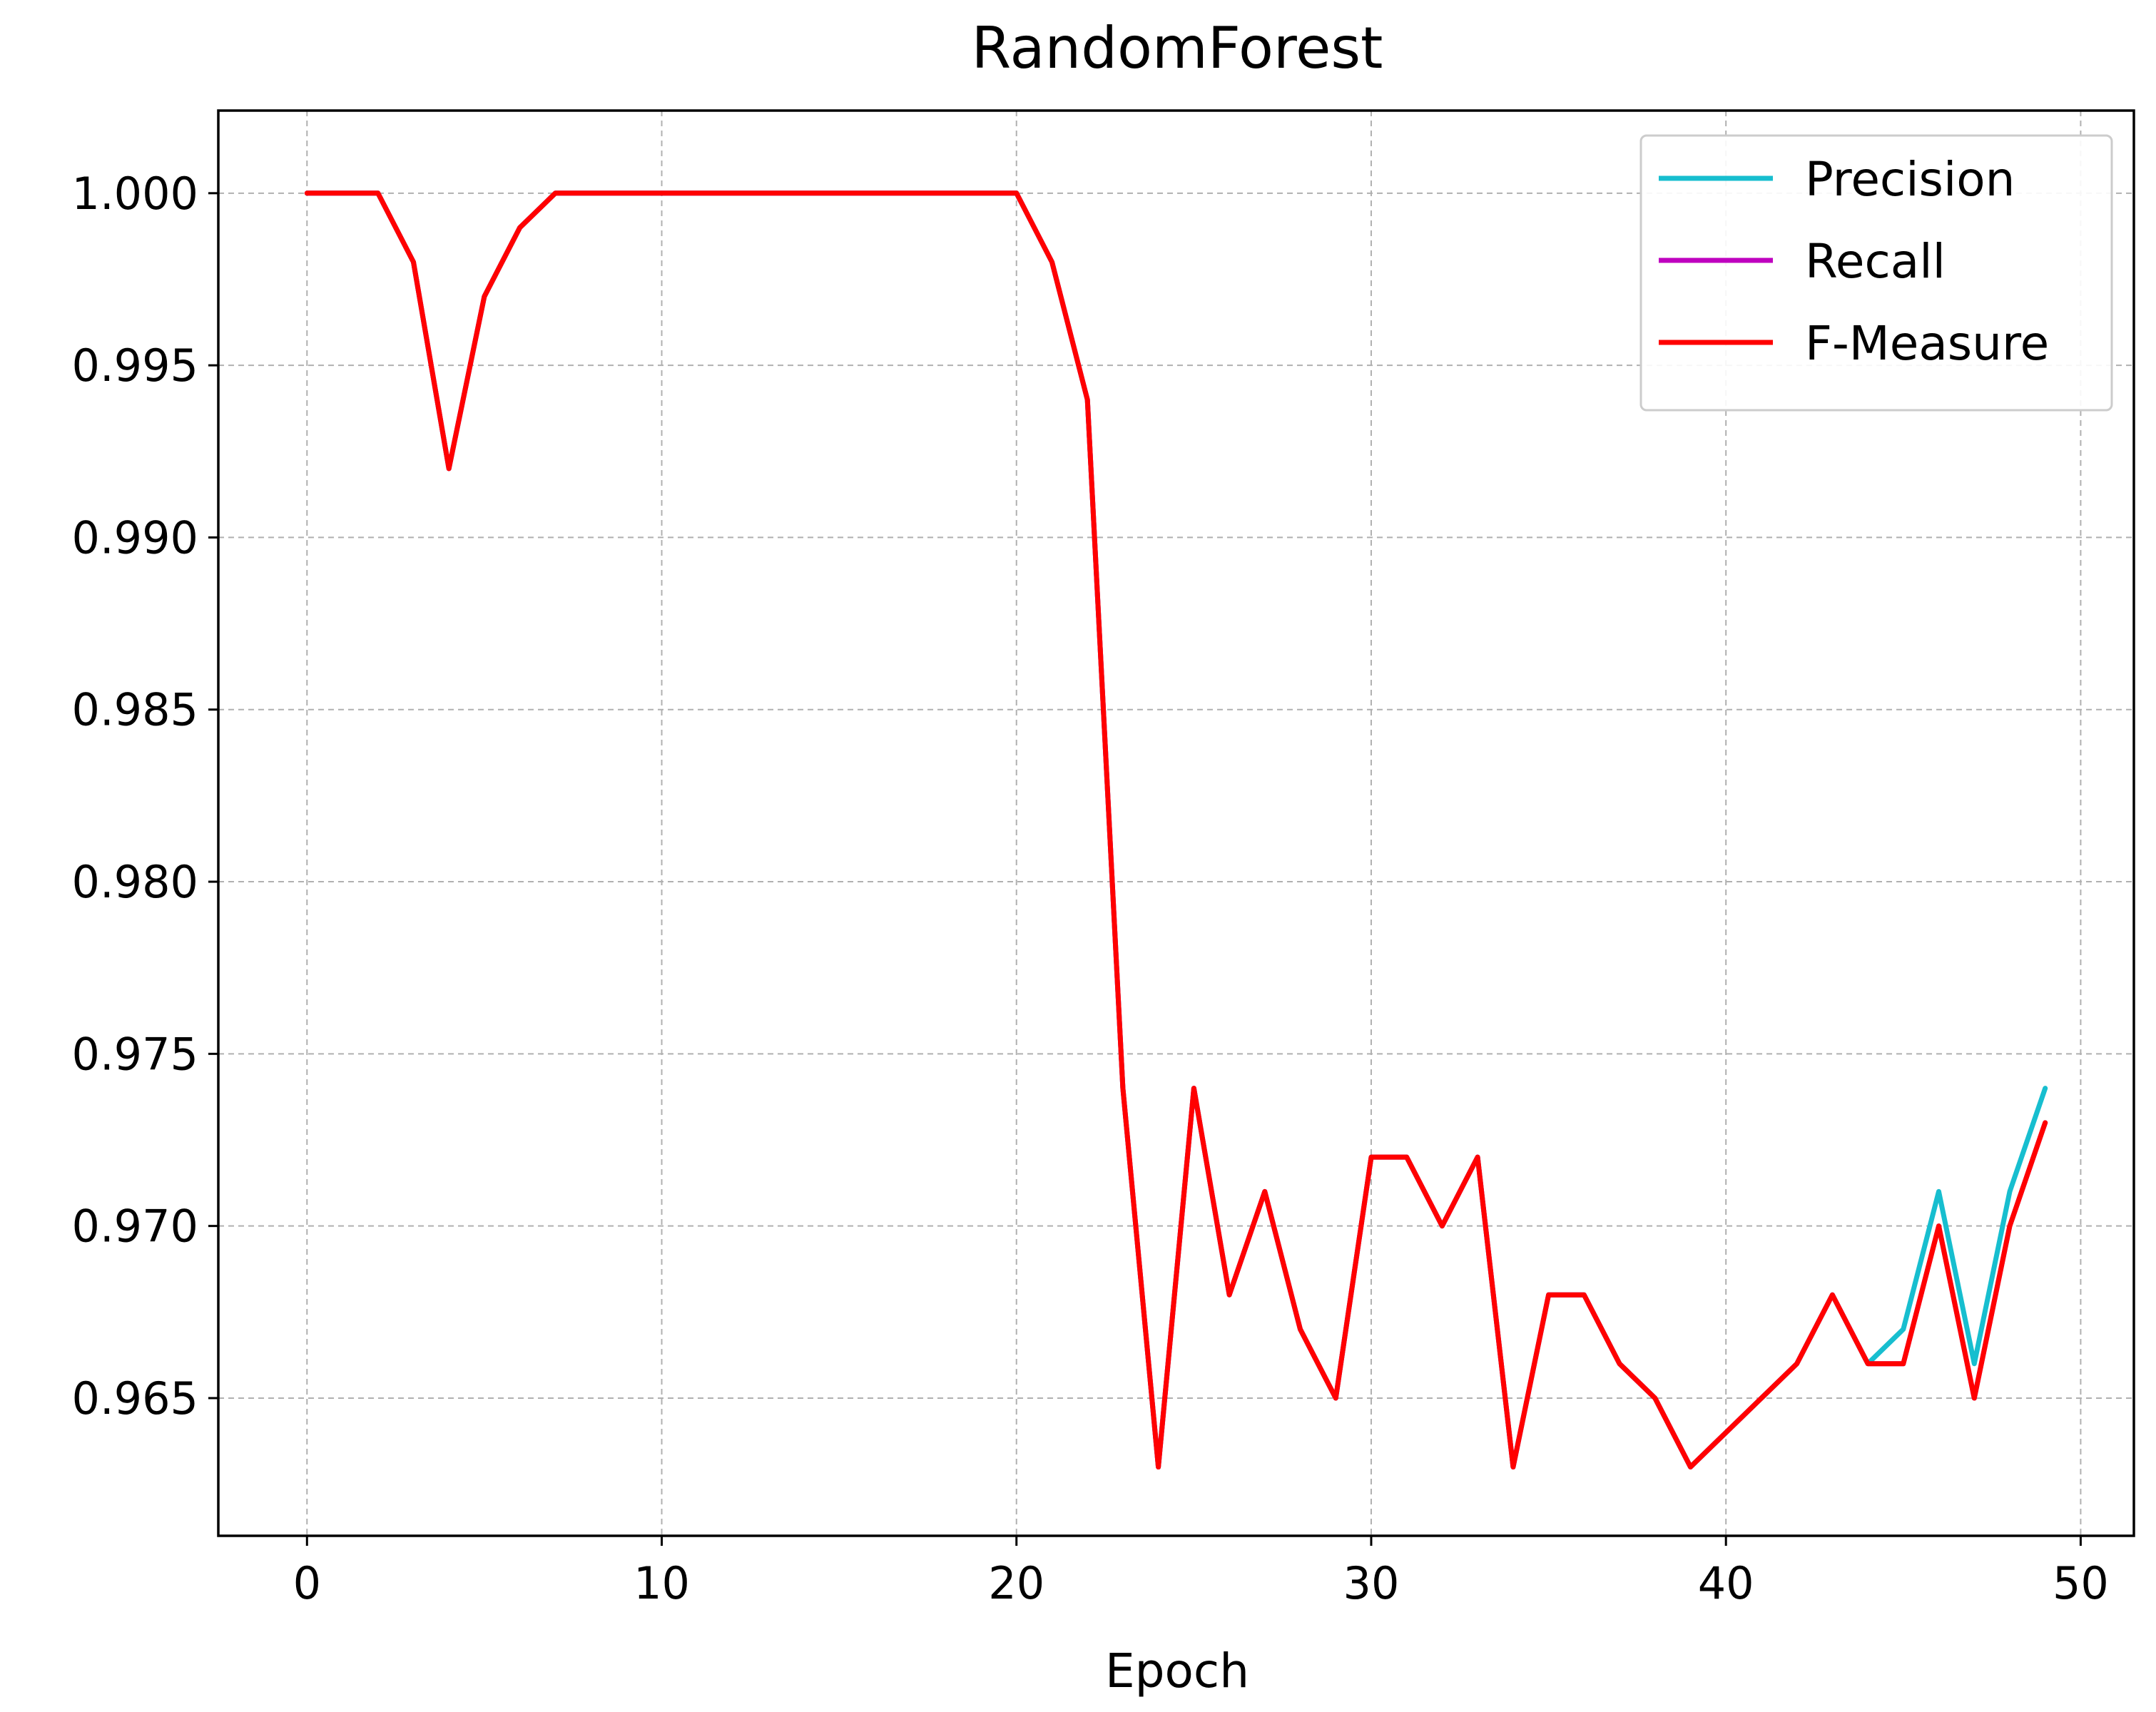 The height and width of the screenshot is (1712, 2156). I want to click on legend-label-recall: Recall, so click(1875, 261).